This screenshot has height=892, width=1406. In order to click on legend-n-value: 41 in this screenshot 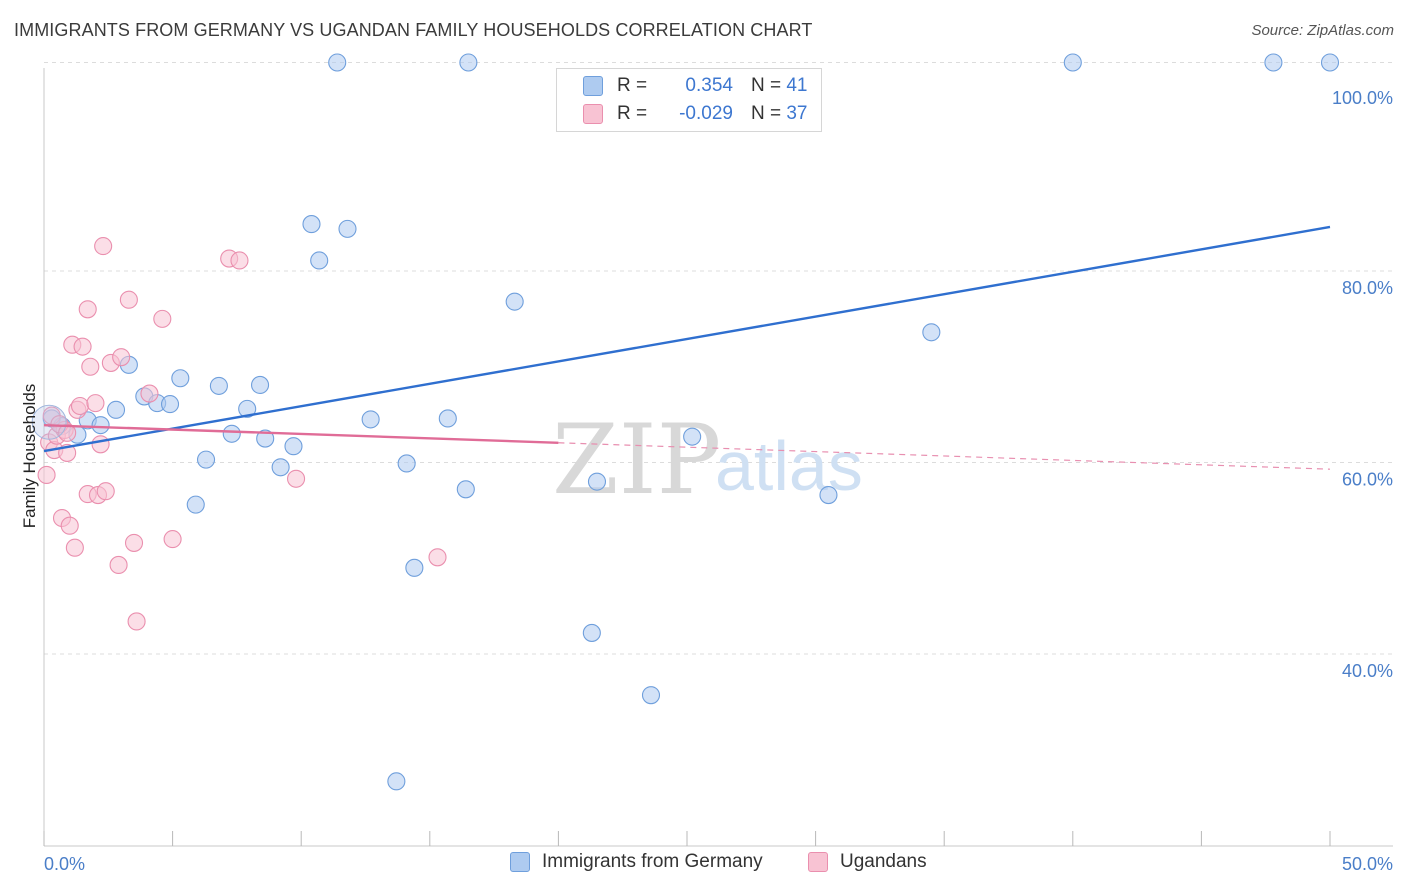, I will do `click(797, 85)`.